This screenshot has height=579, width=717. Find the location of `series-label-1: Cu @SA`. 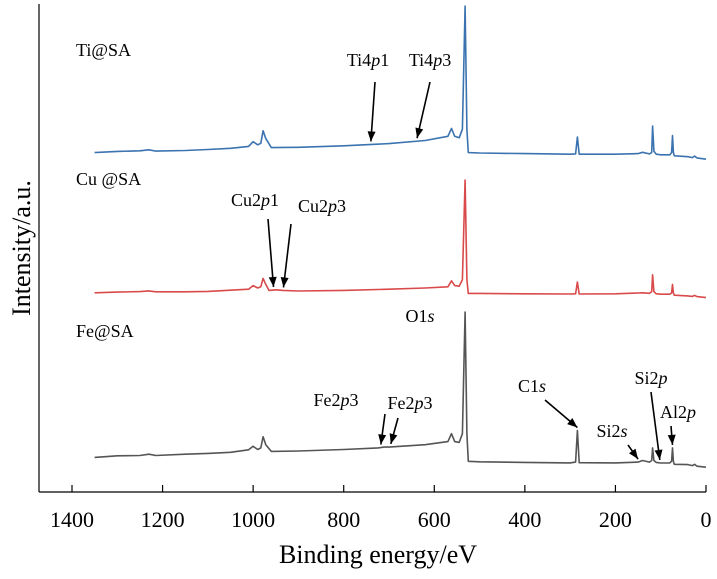

series-label-1: Cu @SA is located at coordinates (108, 179).